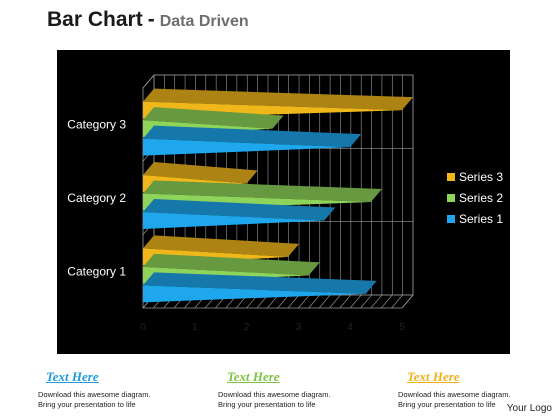 The image size is (560, 420). What do you see at coordinates (481, 219) in the screenshot?
I see `legend-label: Series 1` at bounding box center [481, 219].